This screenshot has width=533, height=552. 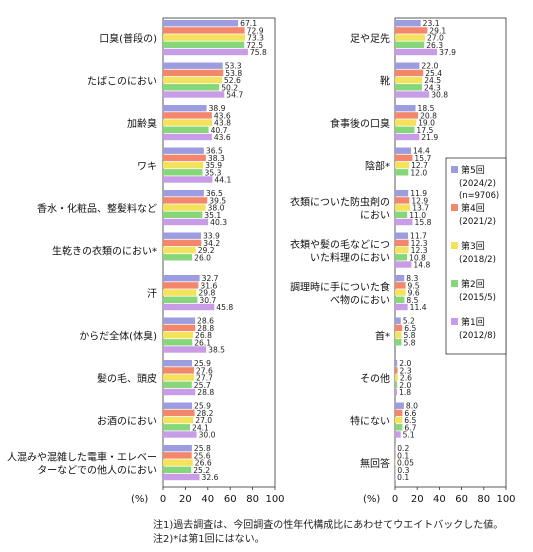 What do you see at coordinates (147, 167) in the screenshot?
I see `category-label-1-4: ワキ` at bounding box center [147, 167].